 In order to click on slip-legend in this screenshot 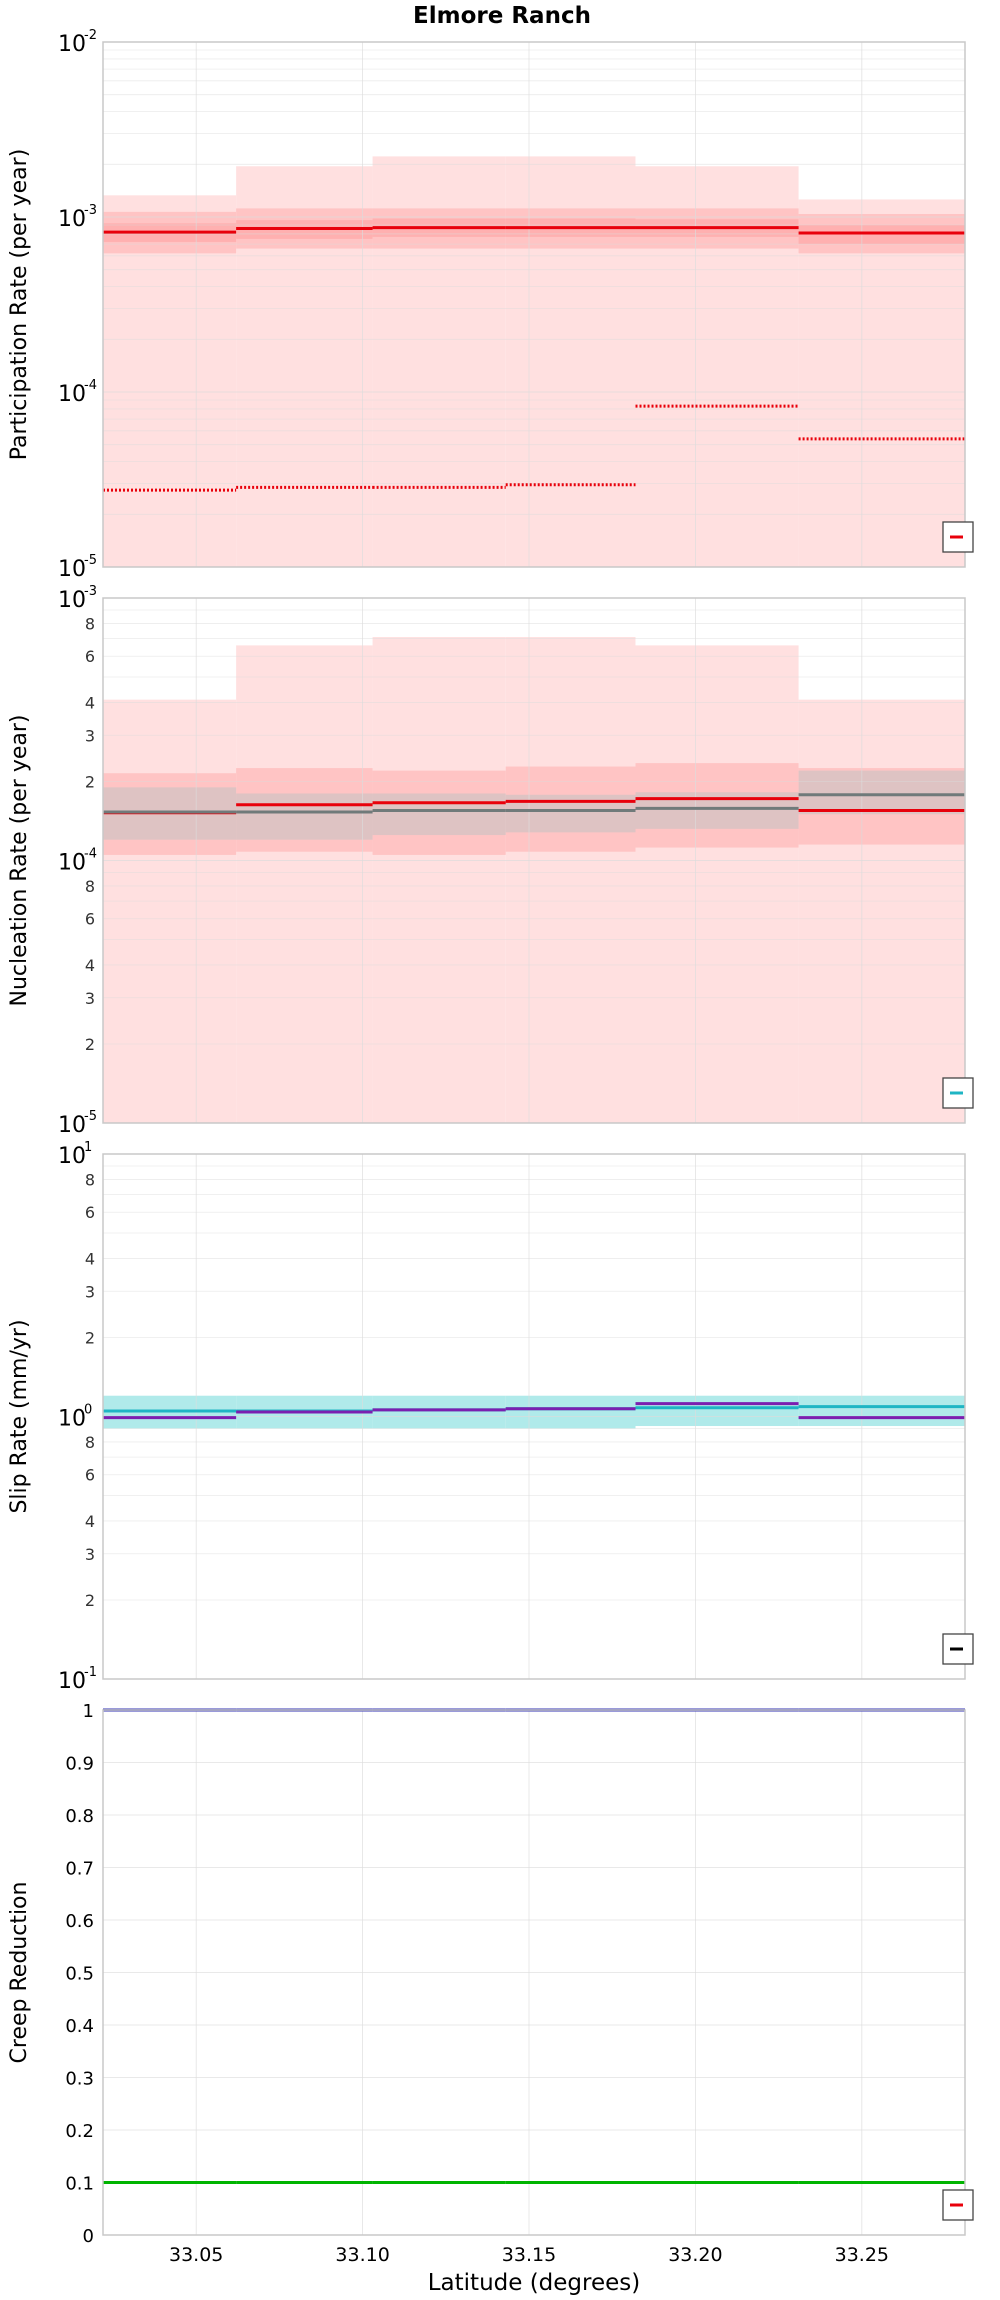, I will do `click(958, 1649)`.